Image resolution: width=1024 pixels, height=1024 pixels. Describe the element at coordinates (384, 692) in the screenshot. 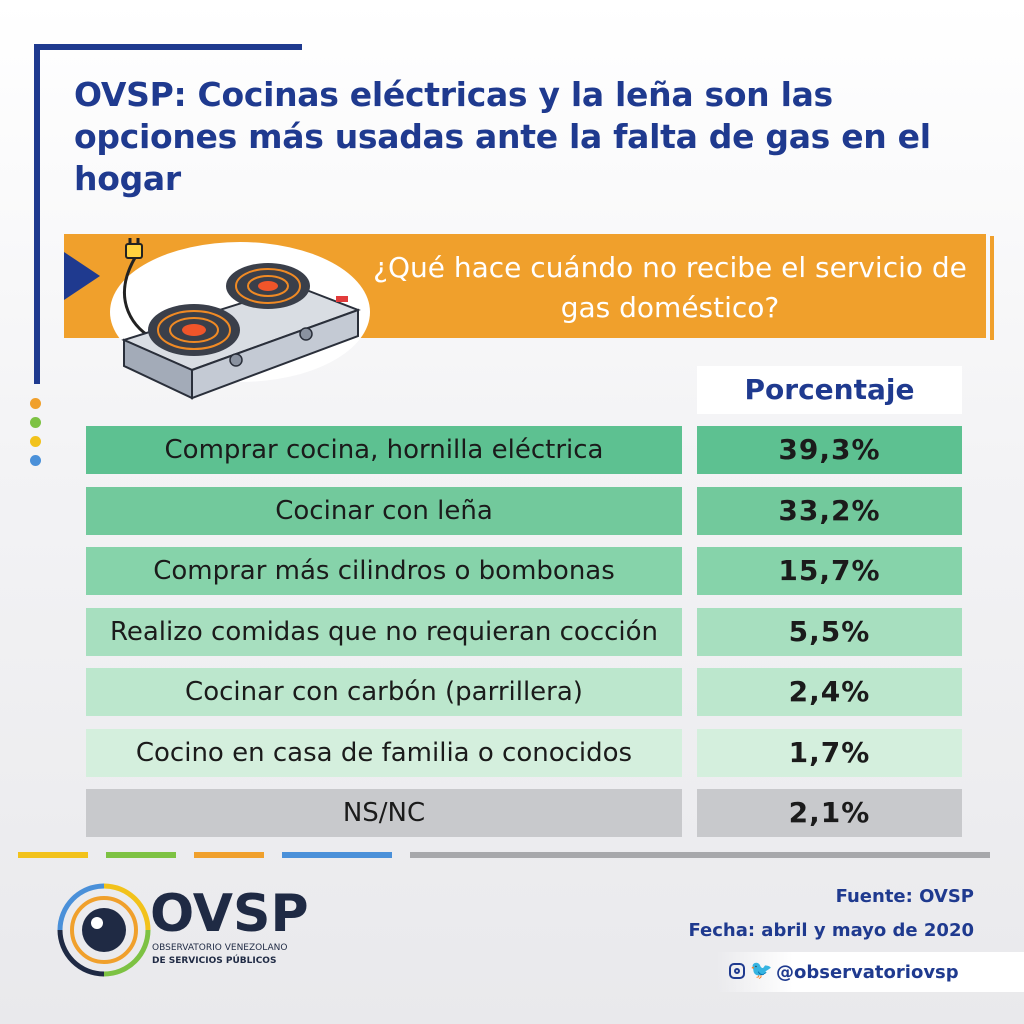

I see `row-label: Cocinar con carbón (parrillera)` at that location.